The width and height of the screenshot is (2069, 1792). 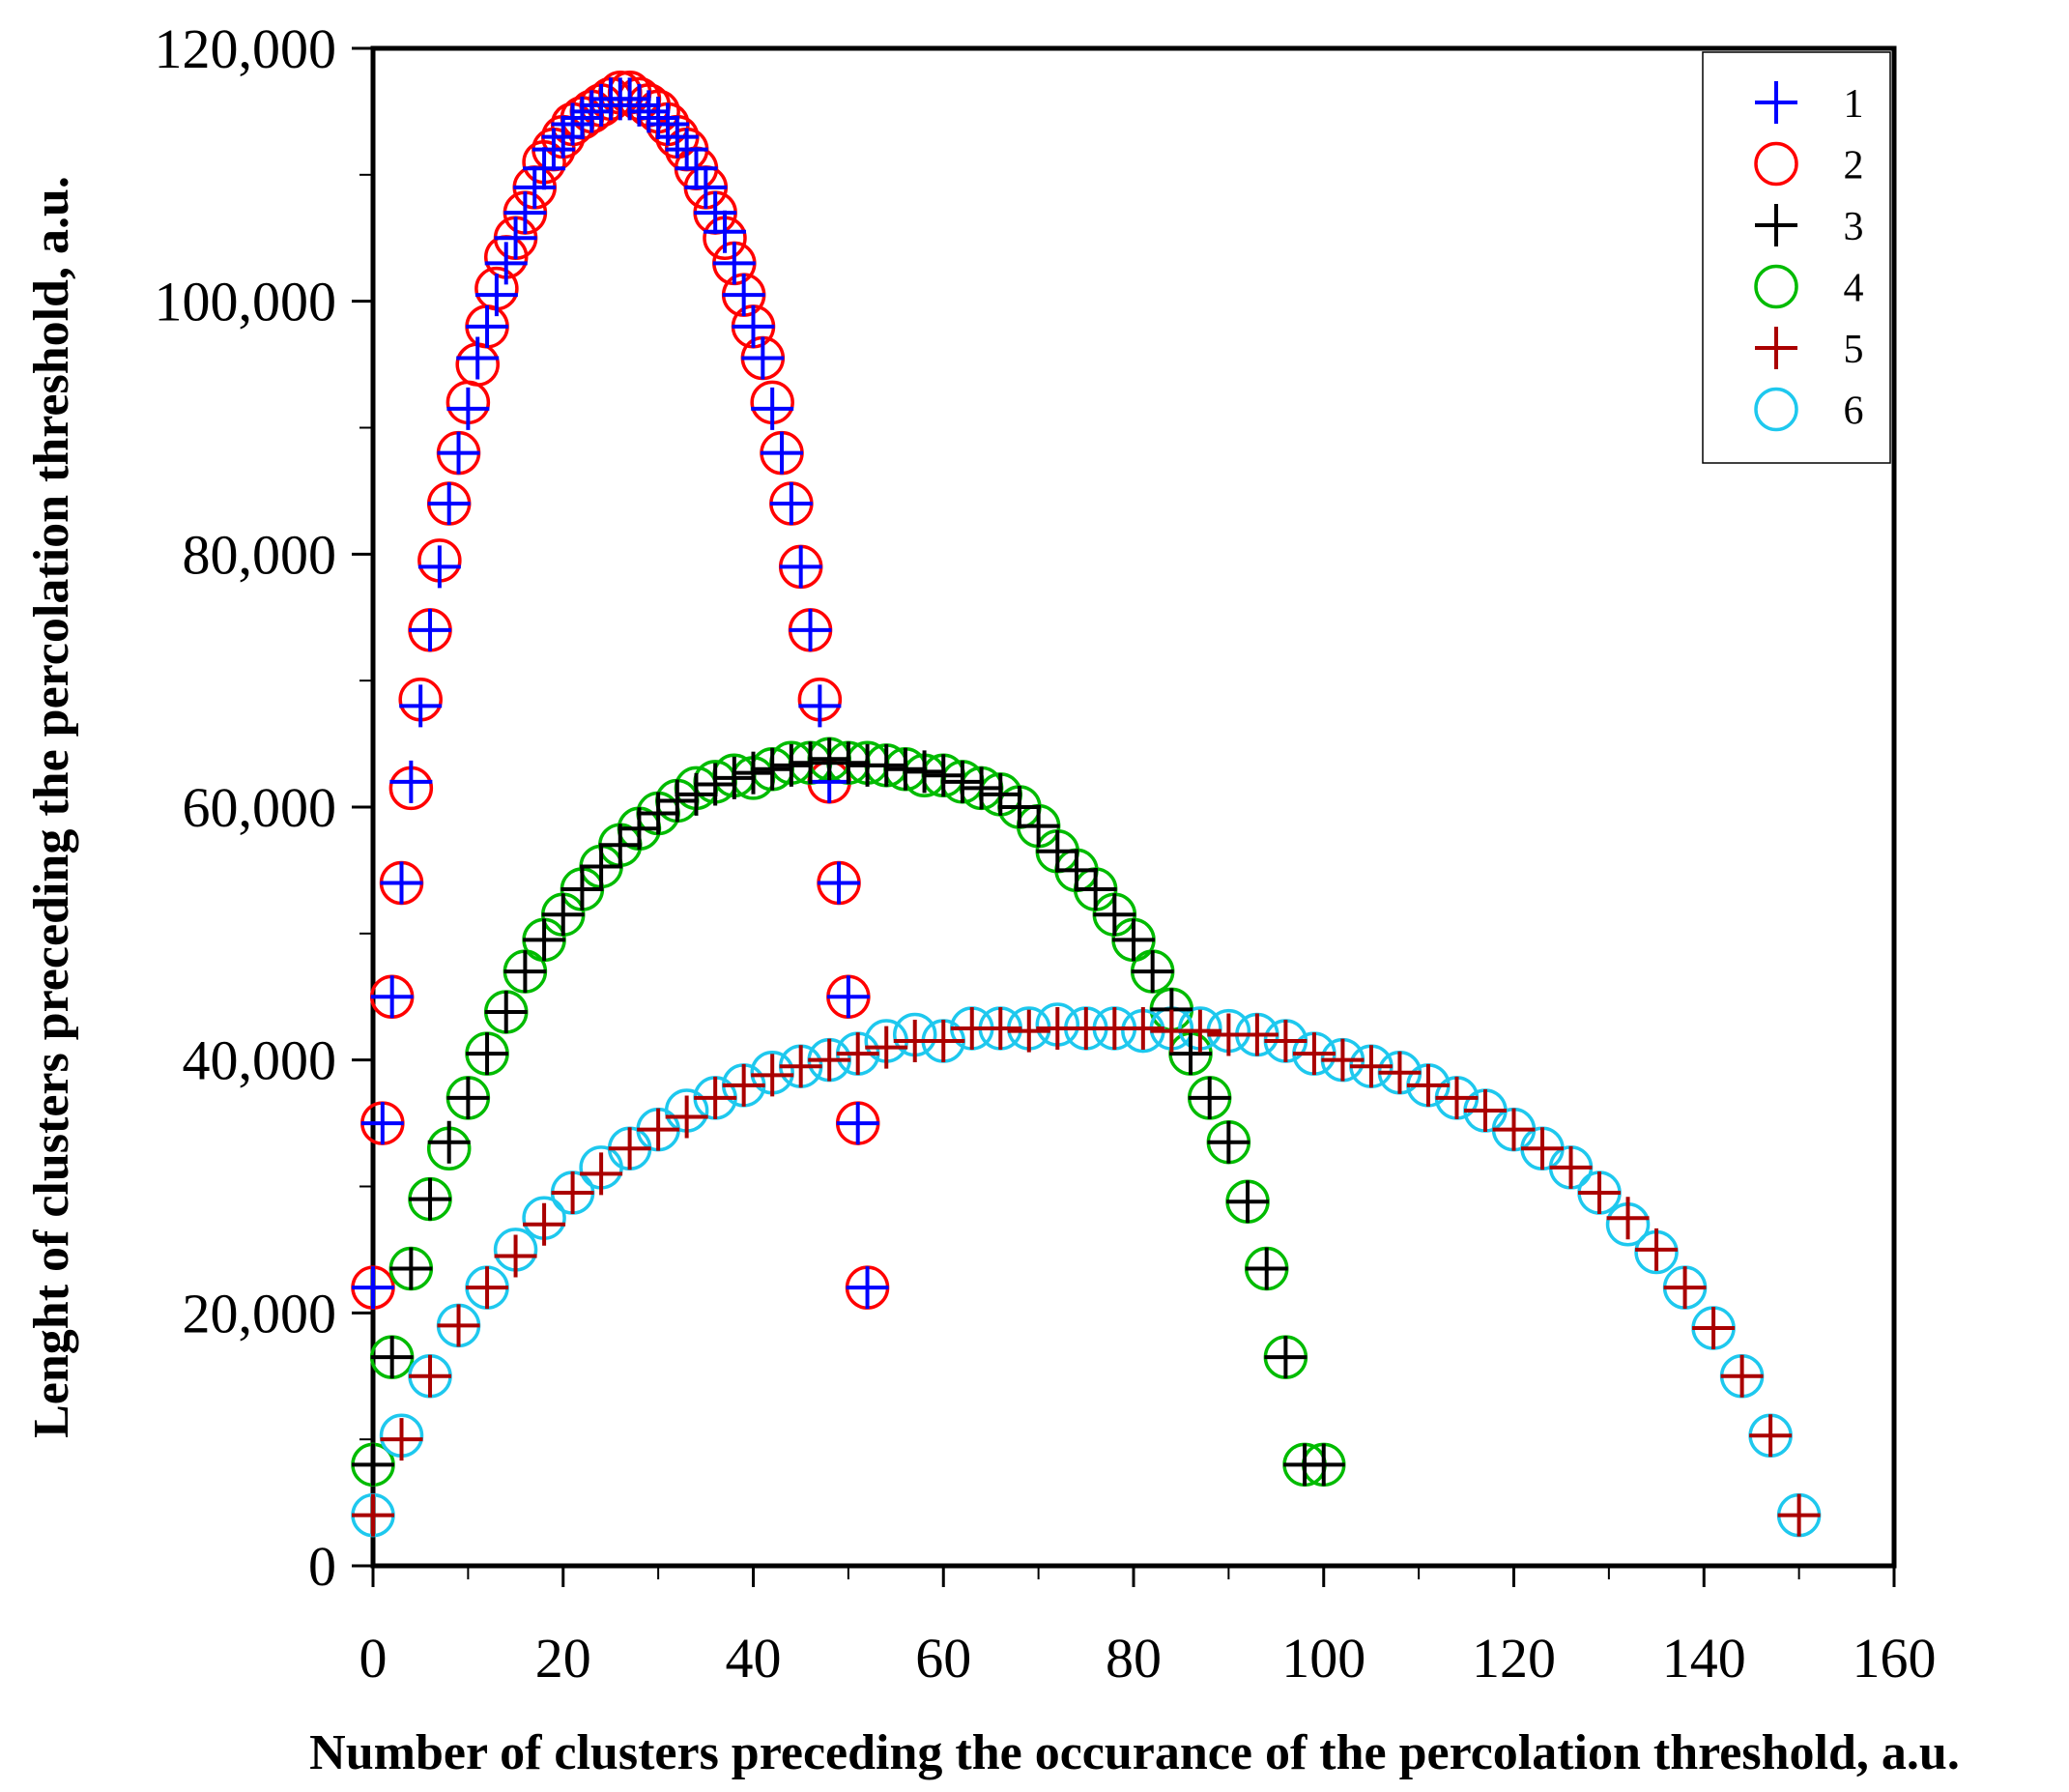 What do you see at coordinates (1514, 1658) in the screenshot?
I see `x-tick-label: 120` at bounding box center [1514, 1658].